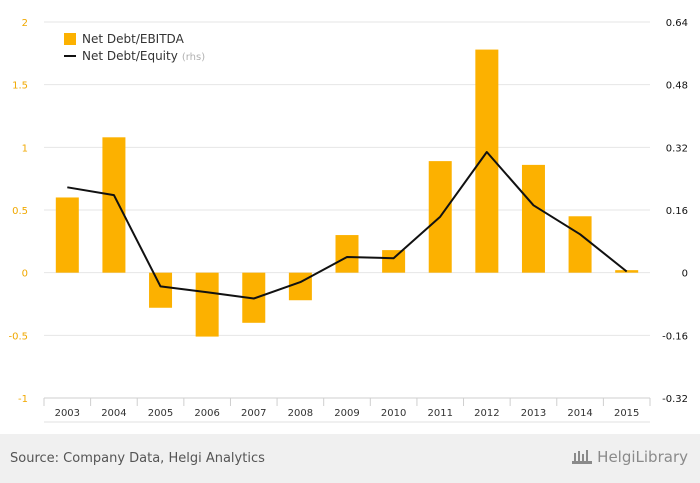 Image resolution: width=700 pixels, height=483 pixels. I want to click on helgi-library-logo: HelgiLibrary, so click(629, 457).